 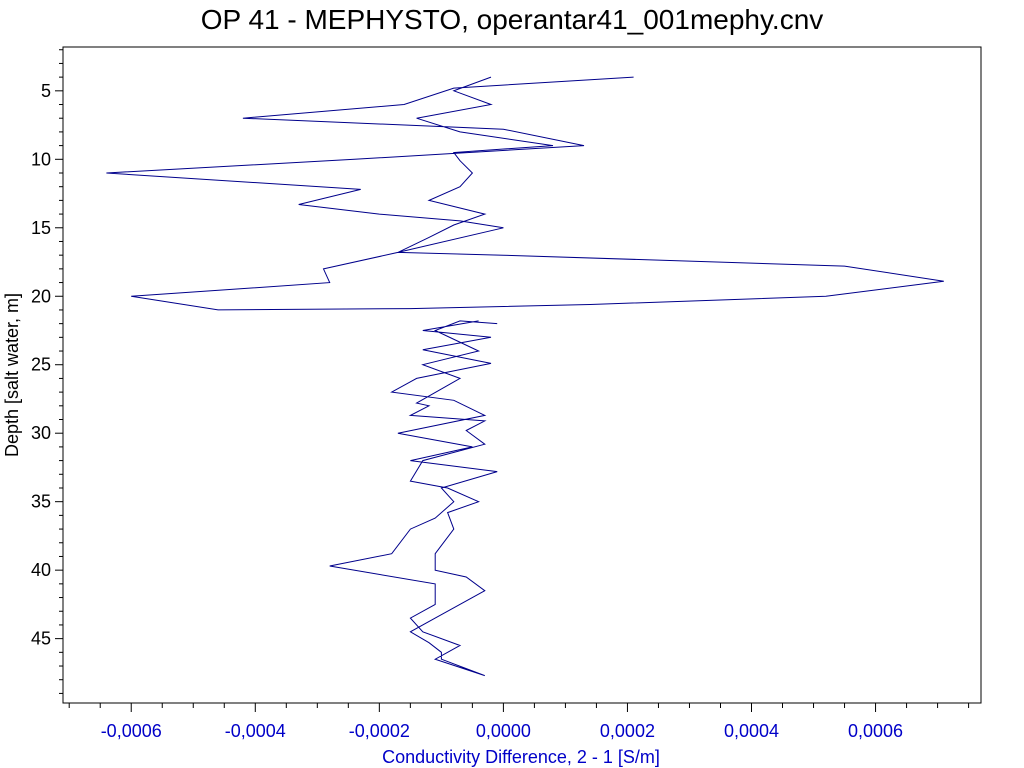 I want to click on y-tick-label: 40, so click(x=41, y=570).